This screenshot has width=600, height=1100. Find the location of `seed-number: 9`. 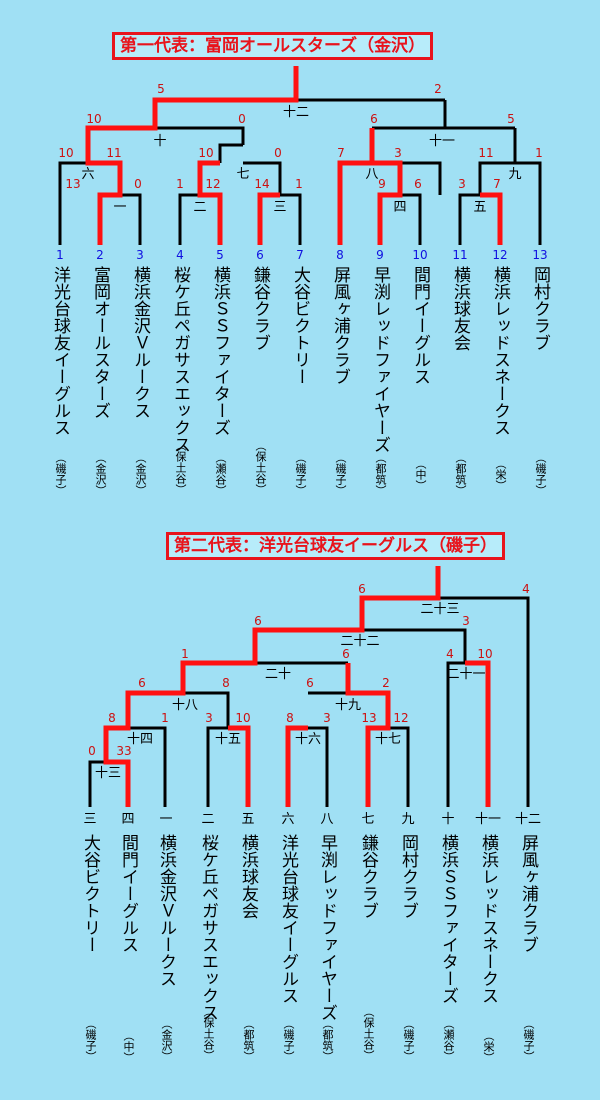

seed-number: 9 is located at coordinates (380, 255).